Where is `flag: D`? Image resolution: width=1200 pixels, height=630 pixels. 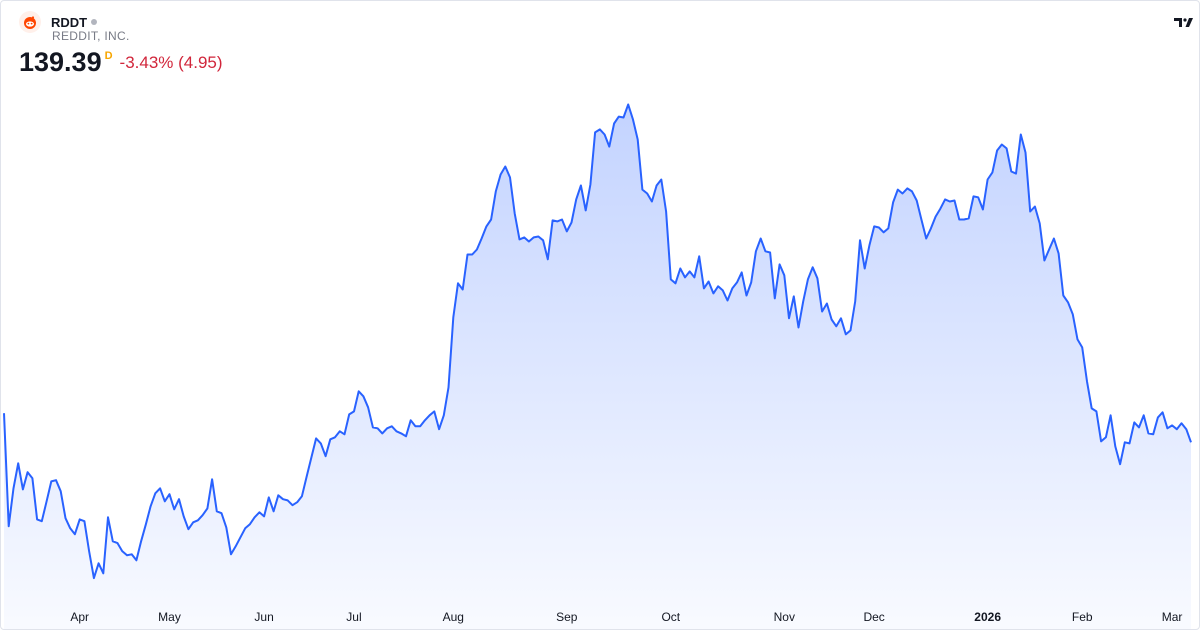 flag: D is located at coordinates (108, 56).